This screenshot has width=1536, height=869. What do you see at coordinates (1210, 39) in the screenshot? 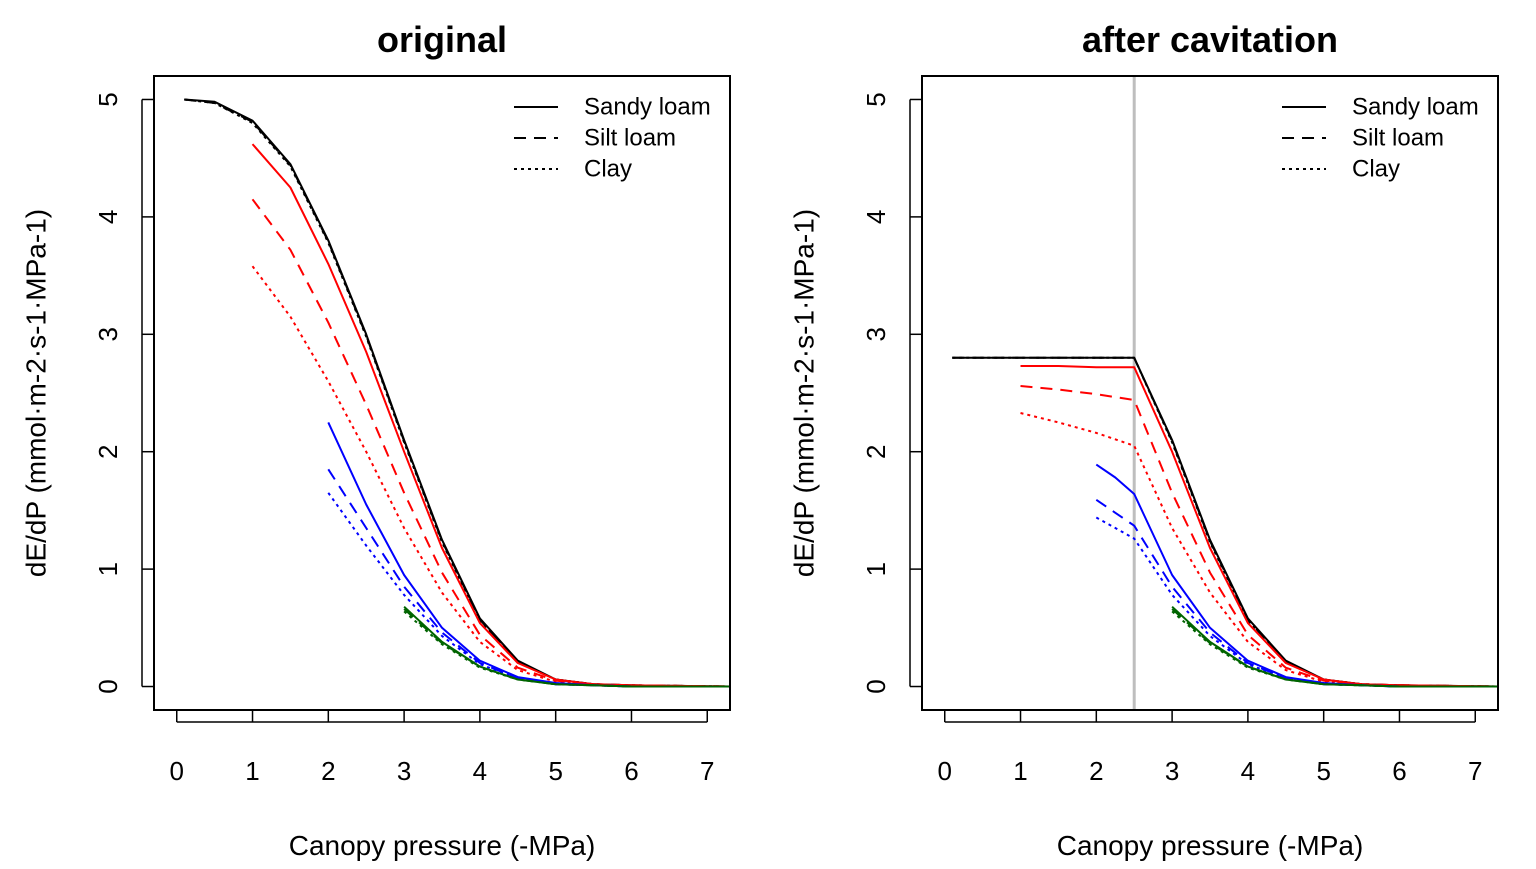
I see `chart-title: after cavitation` at bounding box center [1210, 39].